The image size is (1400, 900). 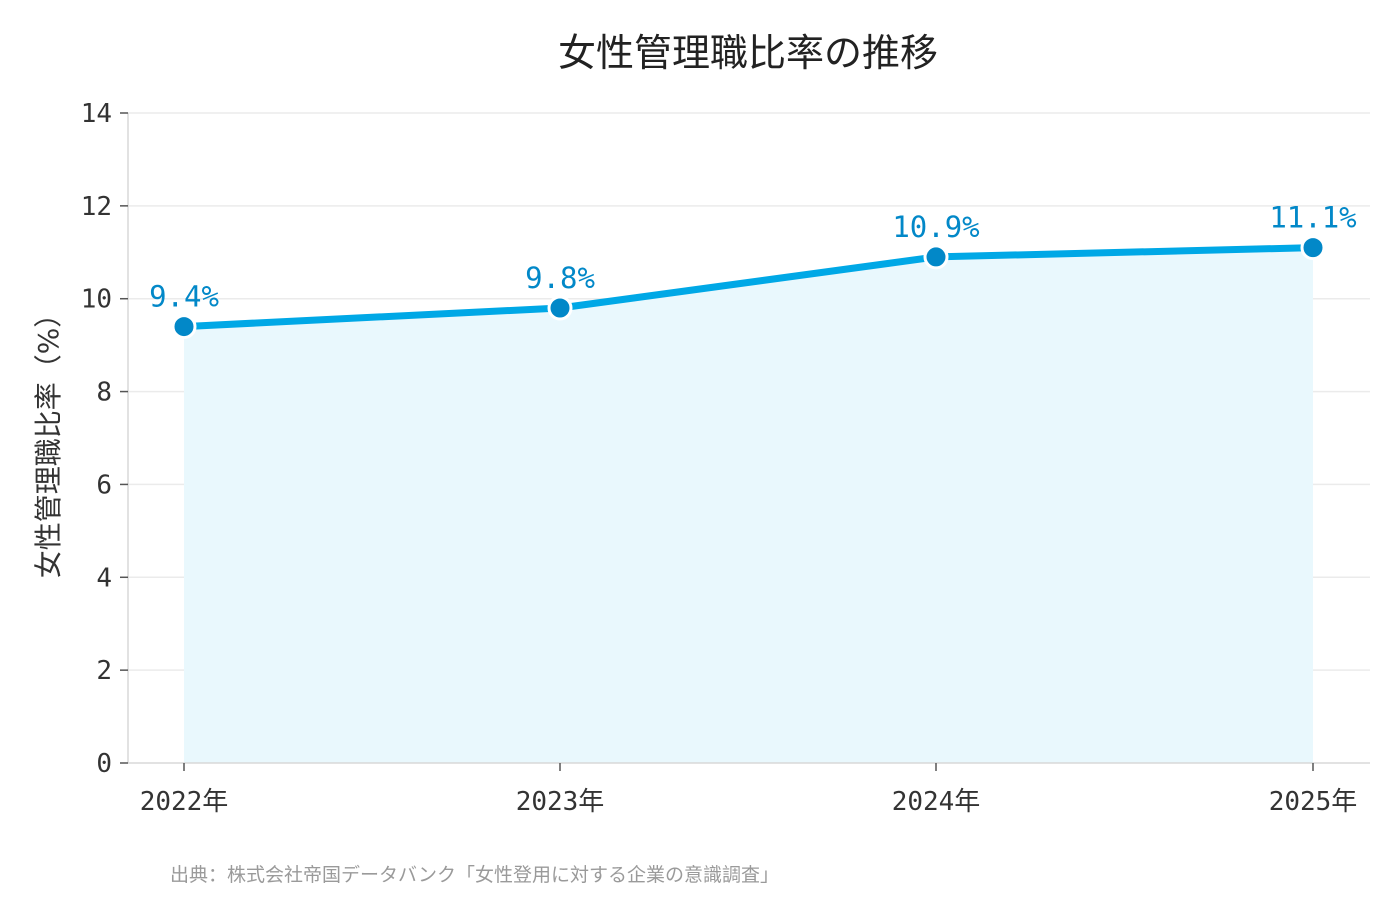 I want to click on series-line-layer, so click(x=748, y=287).